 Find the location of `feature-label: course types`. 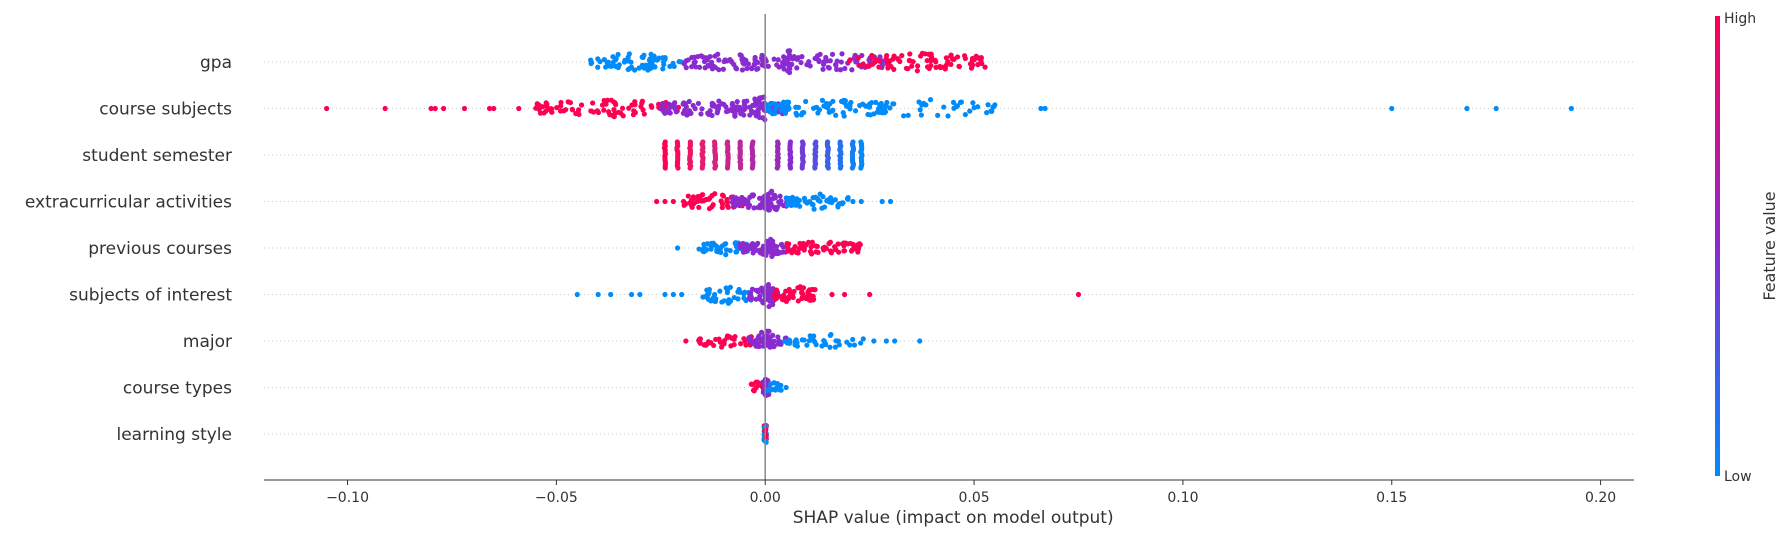

feature-label: course types is located at coordinates (177, 389).